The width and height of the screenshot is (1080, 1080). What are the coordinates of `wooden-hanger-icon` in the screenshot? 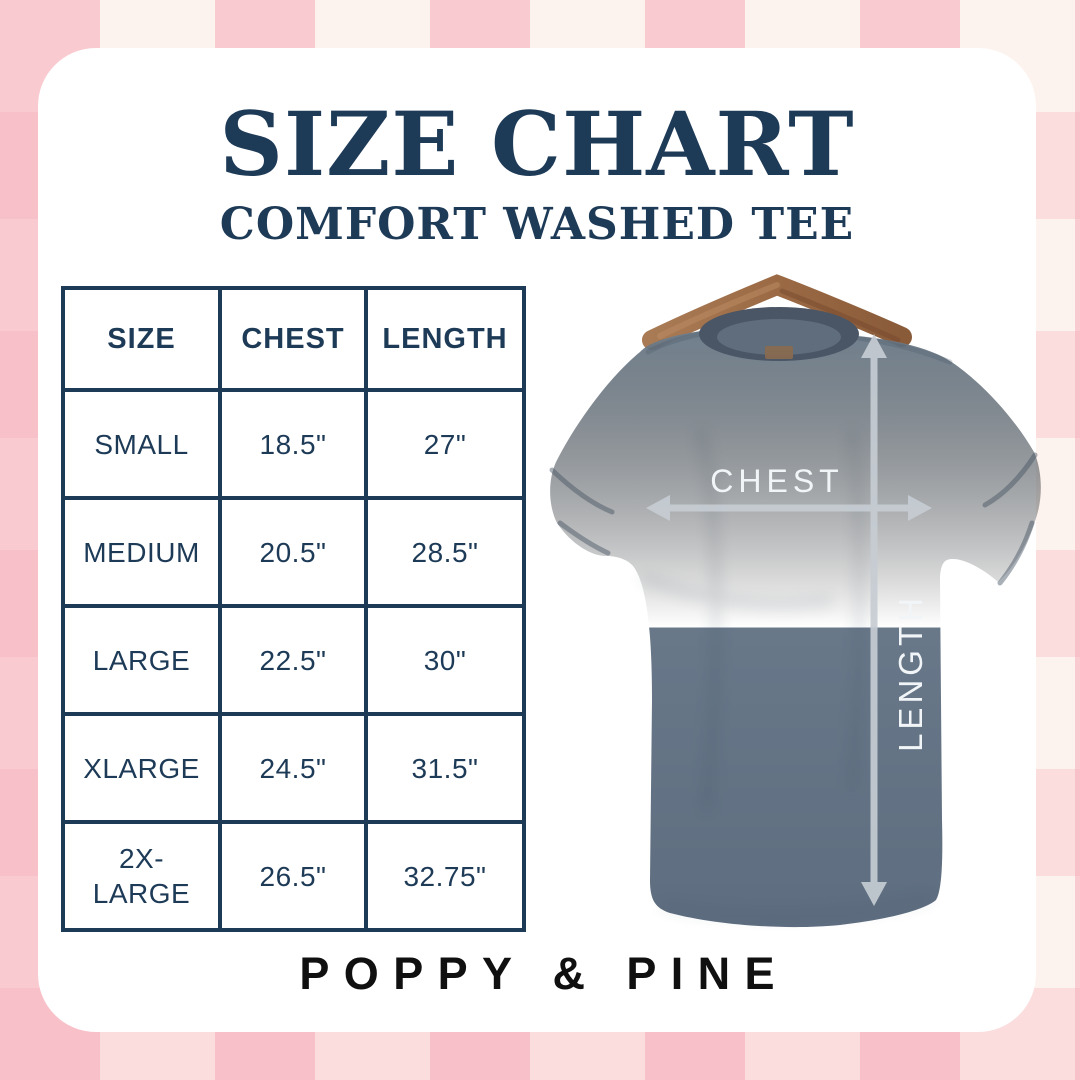 It's located at (777, 312).